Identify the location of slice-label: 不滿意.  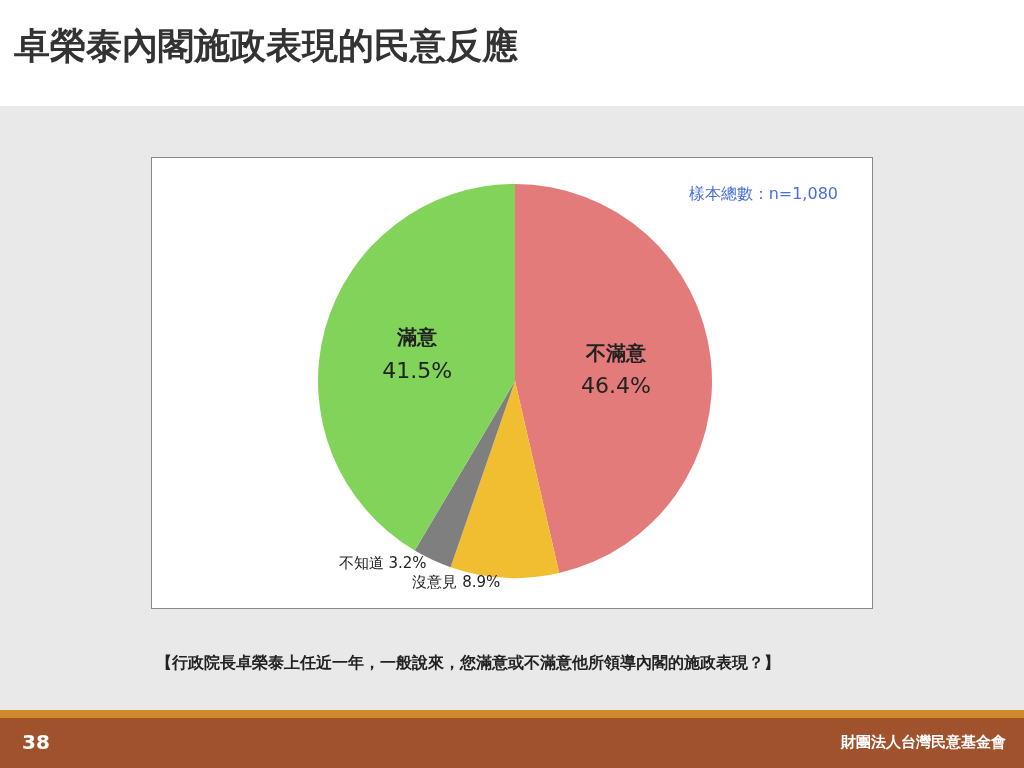
(615, 352).